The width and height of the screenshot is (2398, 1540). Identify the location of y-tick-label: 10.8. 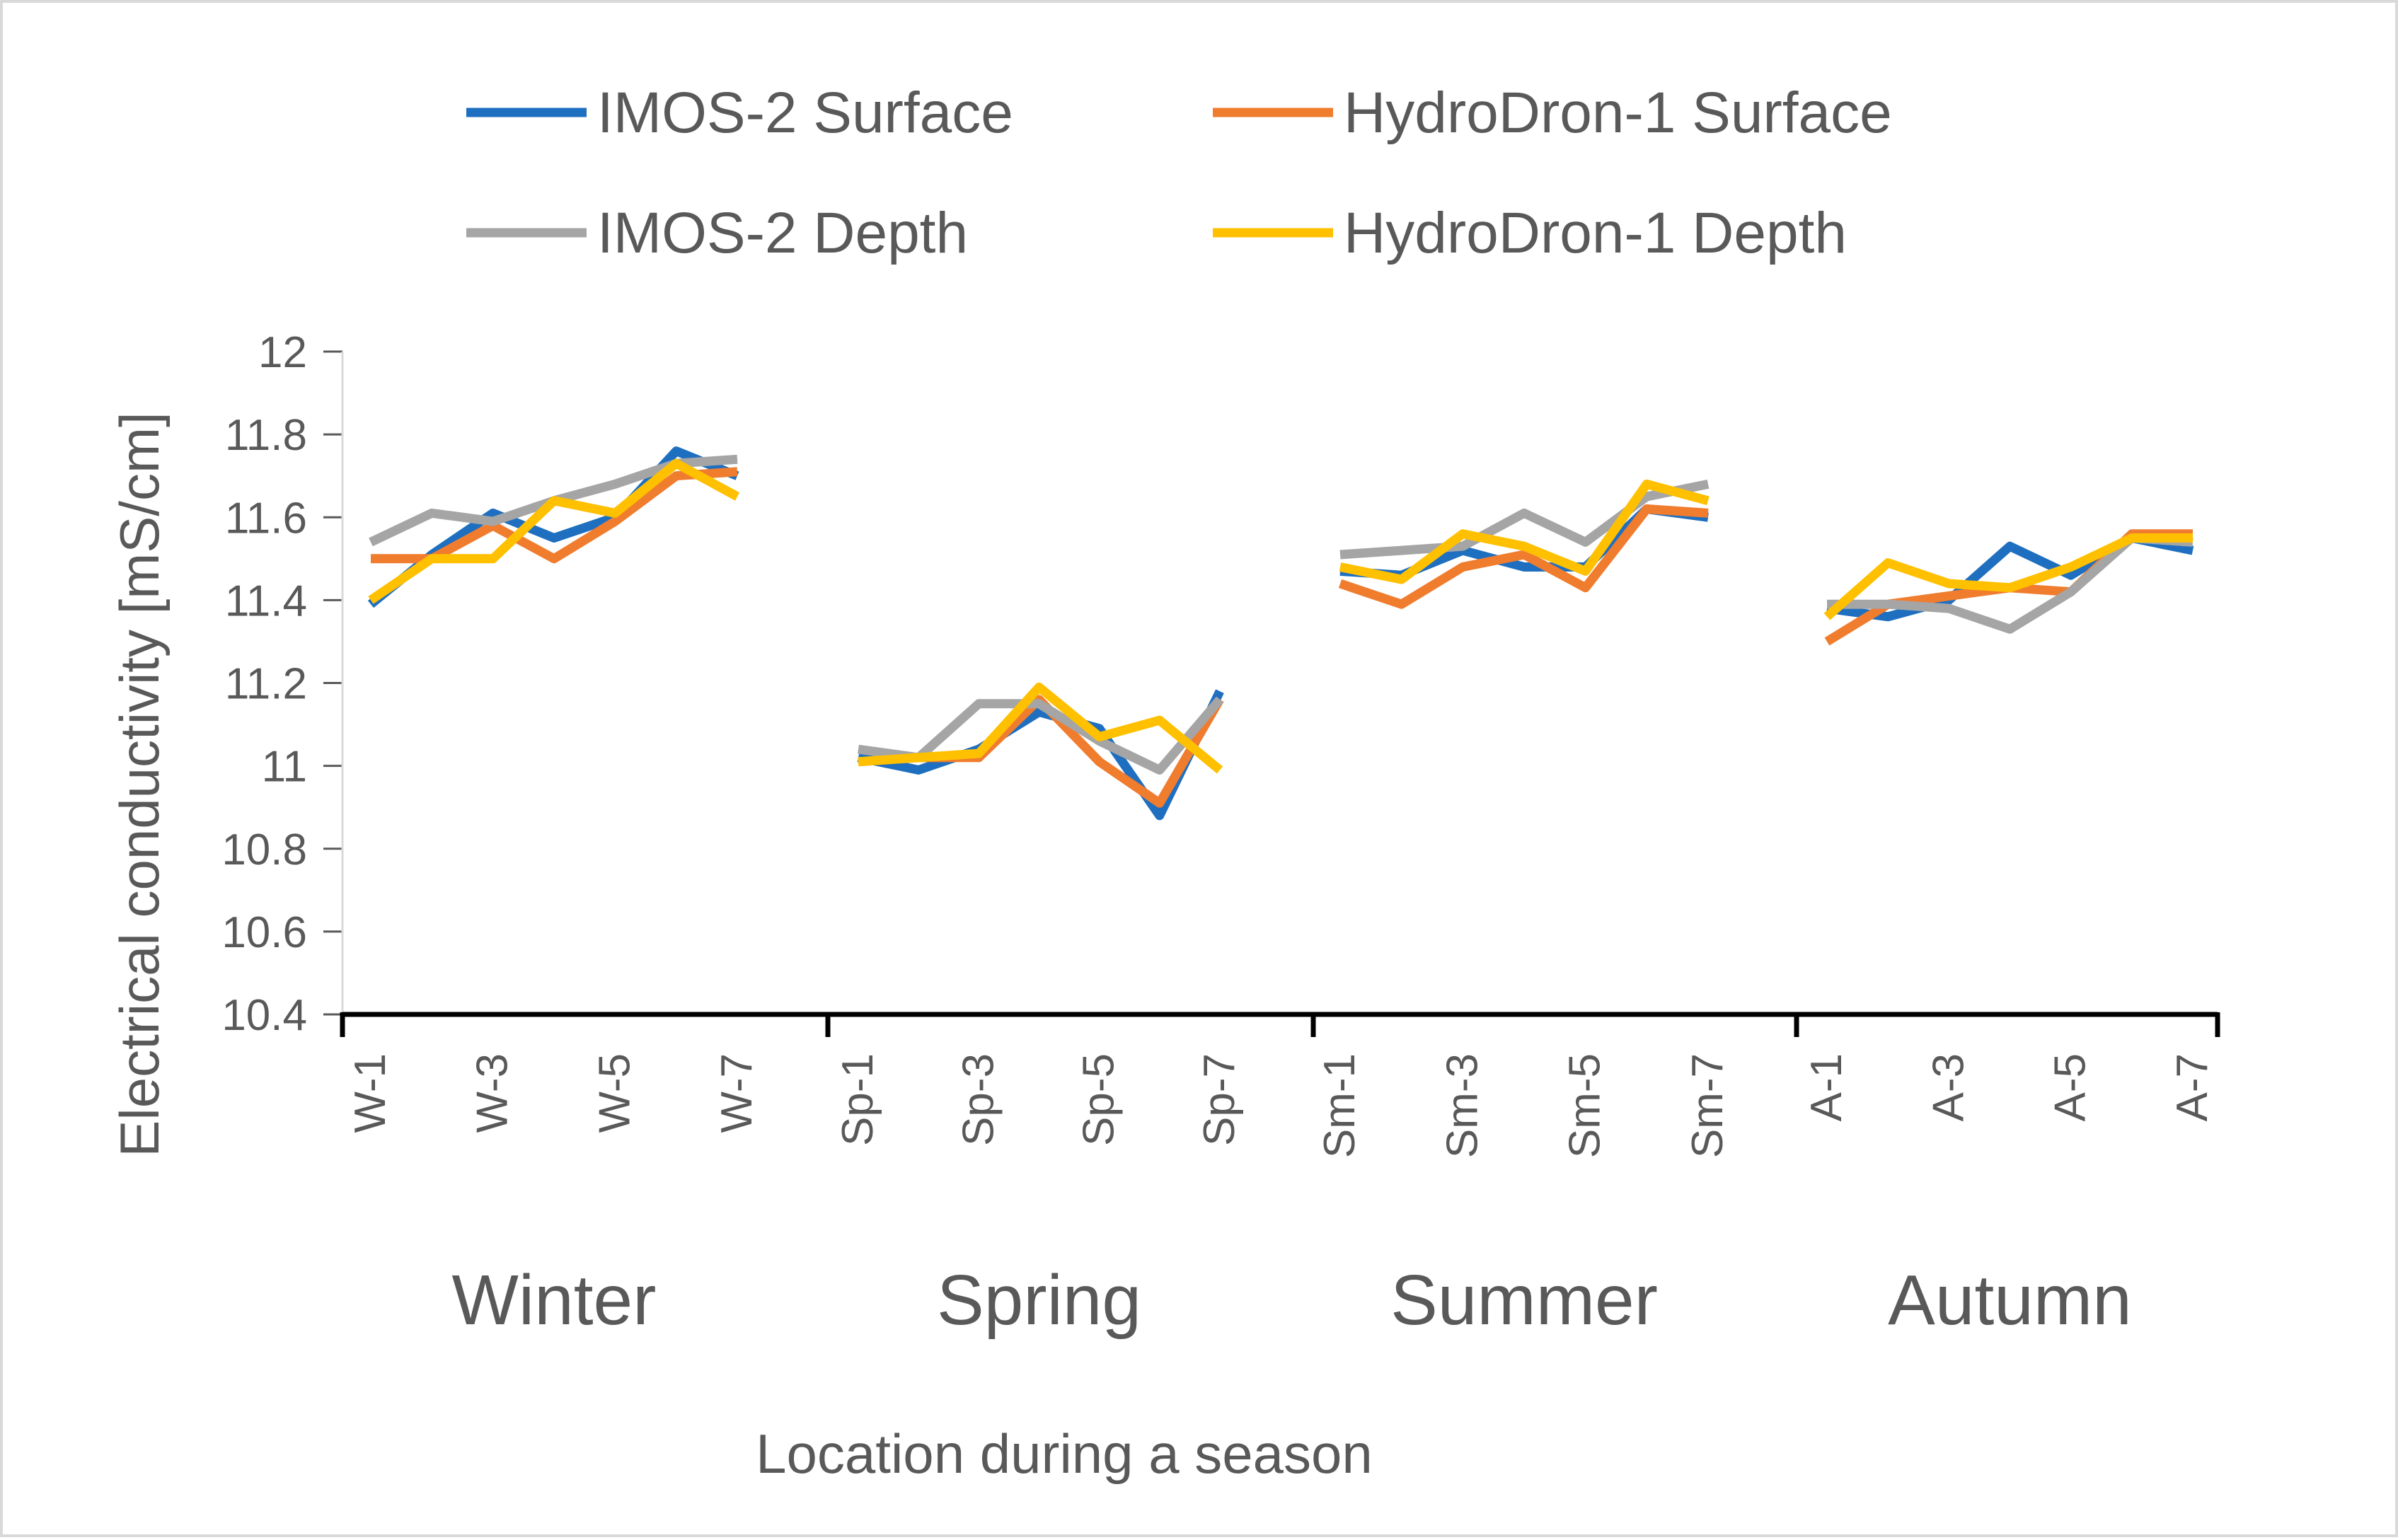
(264, 850).